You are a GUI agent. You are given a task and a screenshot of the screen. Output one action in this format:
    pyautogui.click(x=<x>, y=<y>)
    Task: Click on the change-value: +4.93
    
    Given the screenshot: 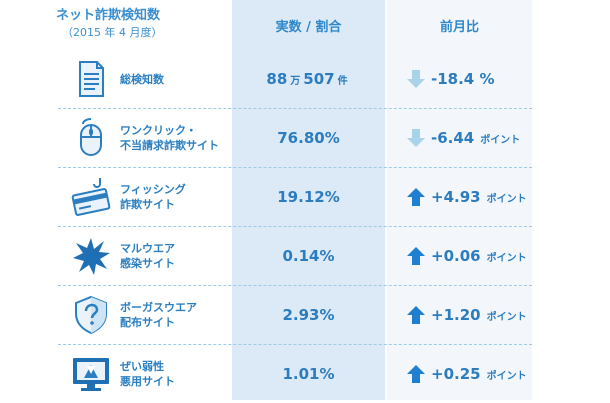 What is the action you would take?
    pyautogui.click(x=456, y=197)
    